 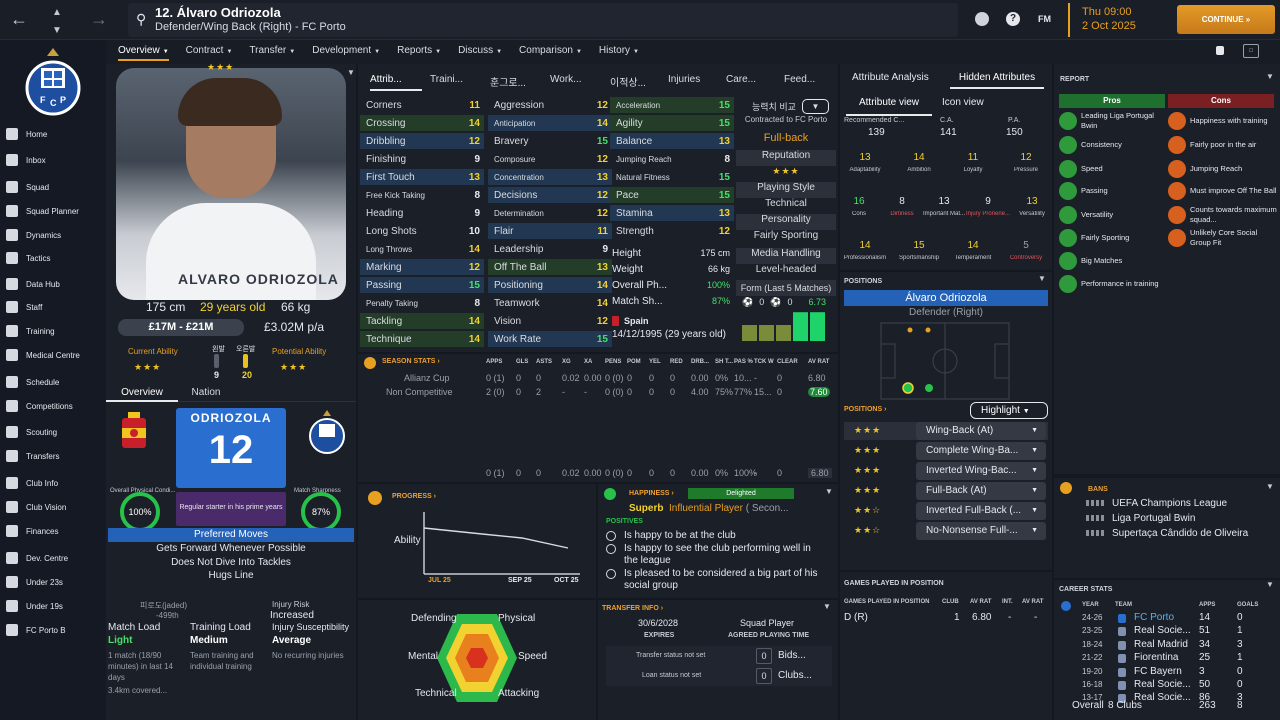 What do you see at coordinates (981, 471) in the screenshot?
I see `role-select: Inverted Wing-Bac... ▼` at bounding box center [981, 471].